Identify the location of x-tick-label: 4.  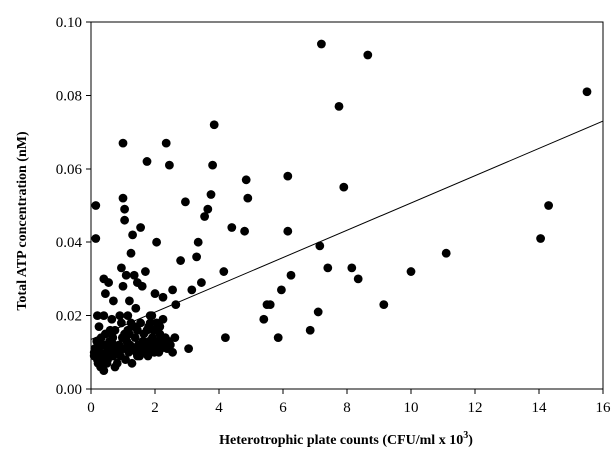
(219, 408).